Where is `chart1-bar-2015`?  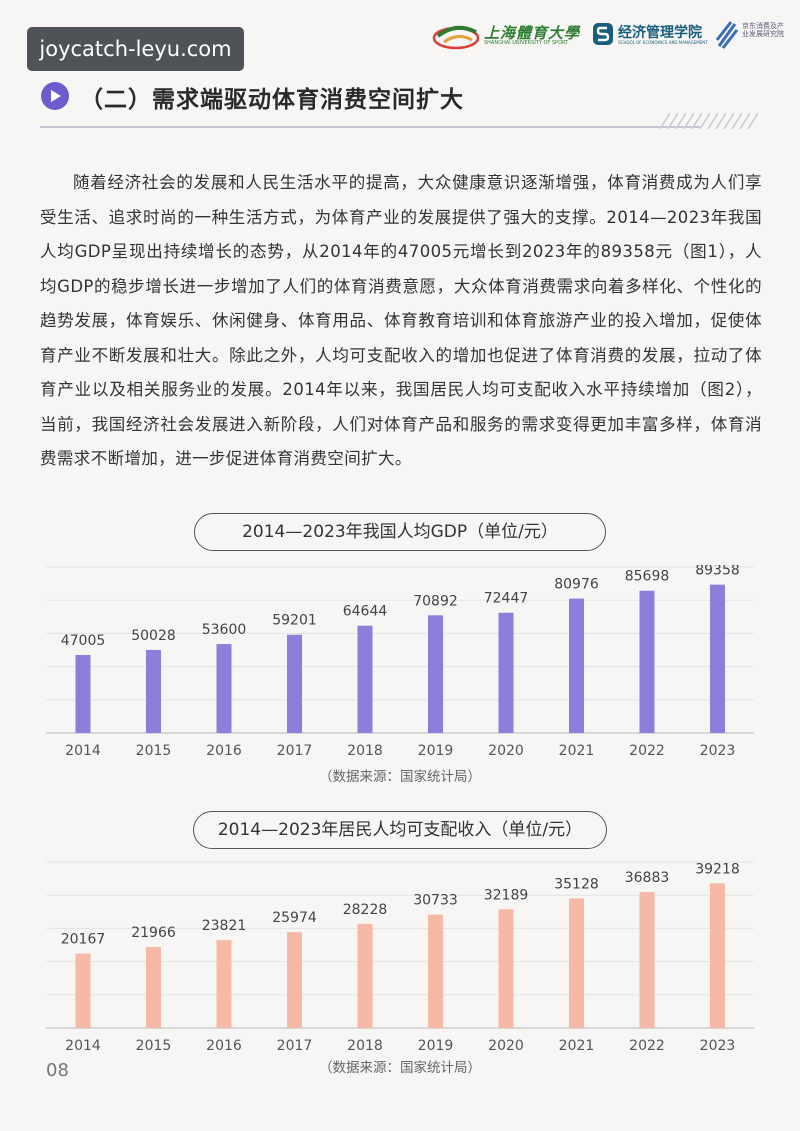 chart1-bar-2015 is located at coordinates (153, 691).